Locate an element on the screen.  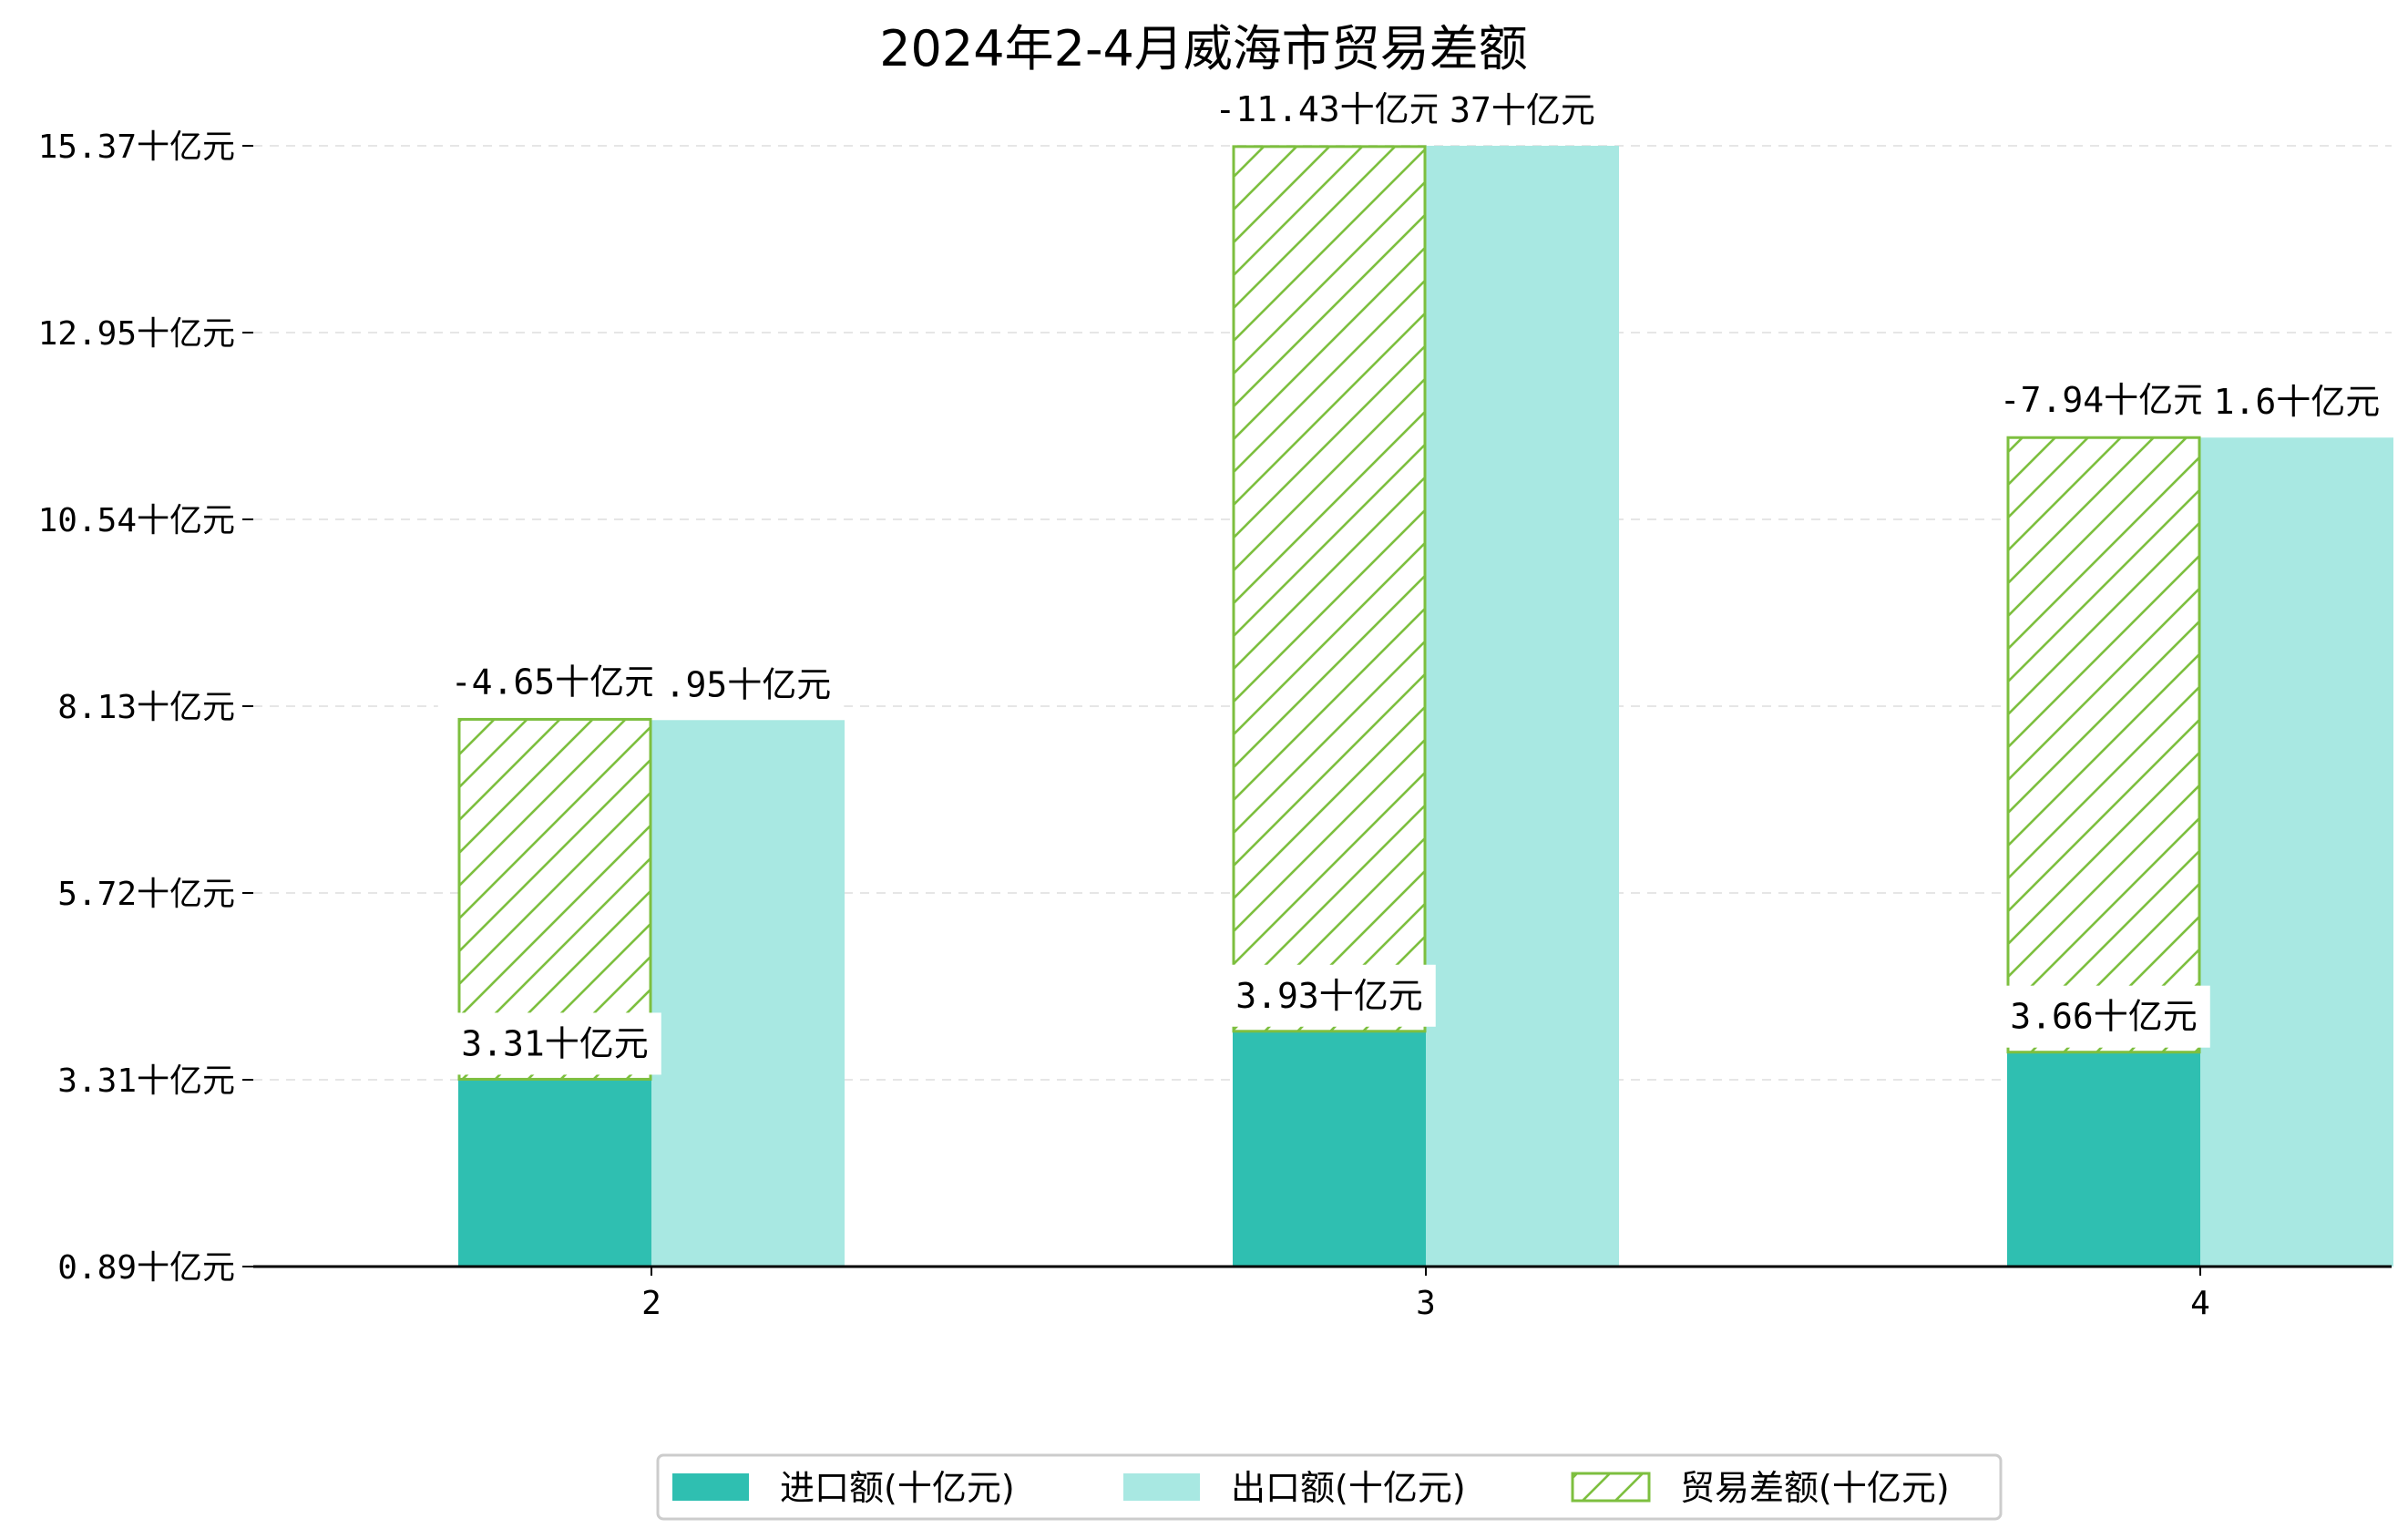
y-tick-label: 15.37十亿元 is located at coordinates (136, 147).